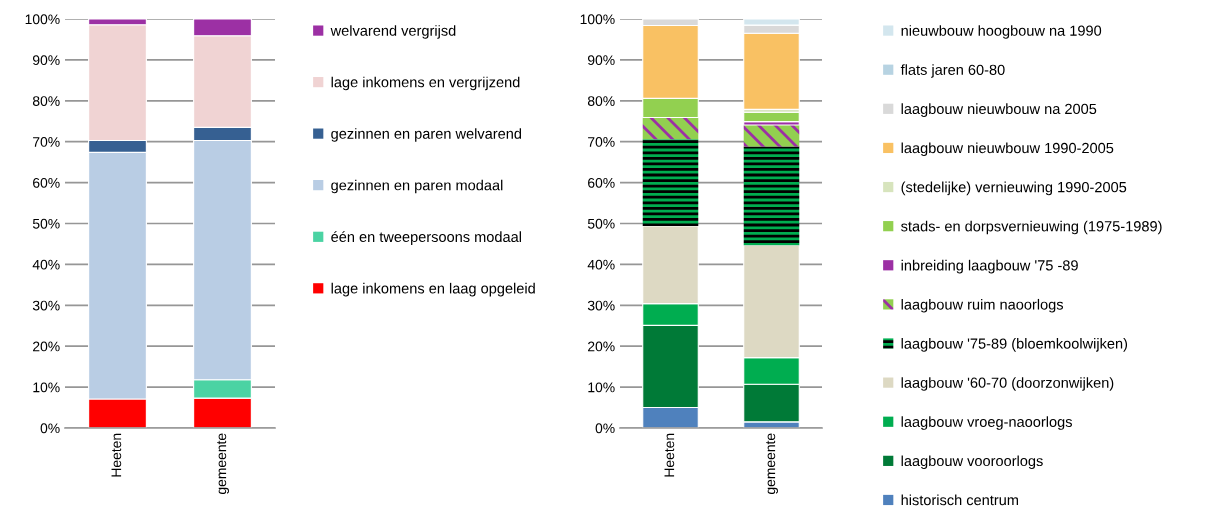  Describe the element at coordinates (393, 32) in the screenshot. I see `legend-label: welvarend vergrijsd` at that location.